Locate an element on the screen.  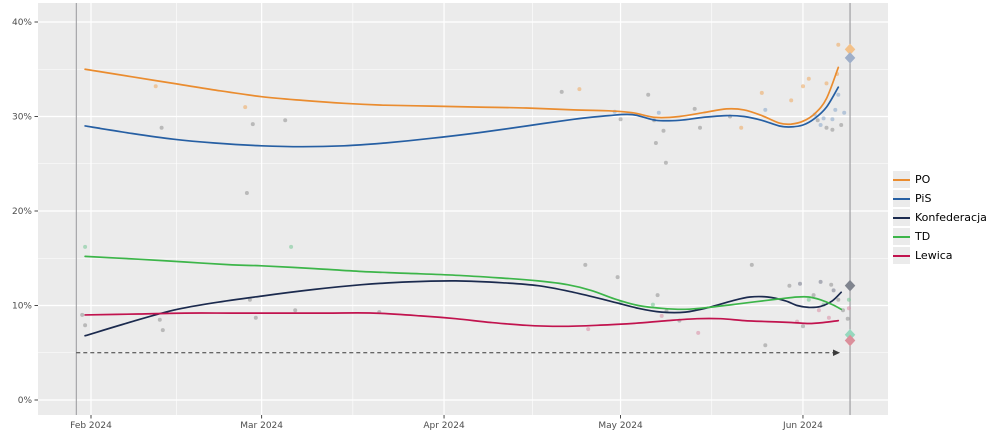
konfederacja-line-swatch is located at coordinates (901, 217).